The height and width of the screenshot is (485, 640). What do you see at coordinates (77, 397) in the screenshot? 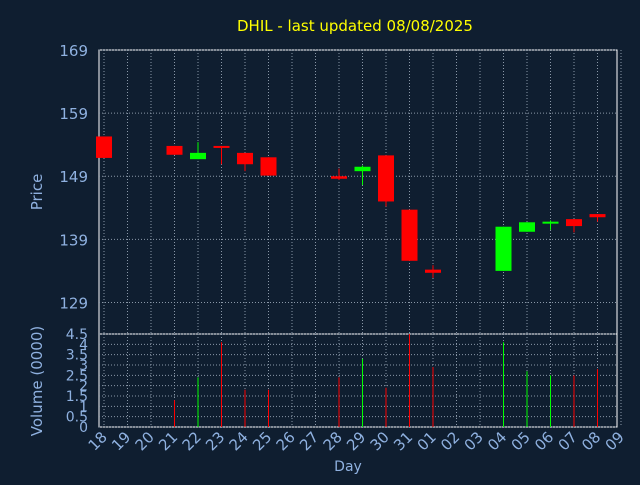
I see `volume-tick-label: 1.5` at bounding box center [77, 397].